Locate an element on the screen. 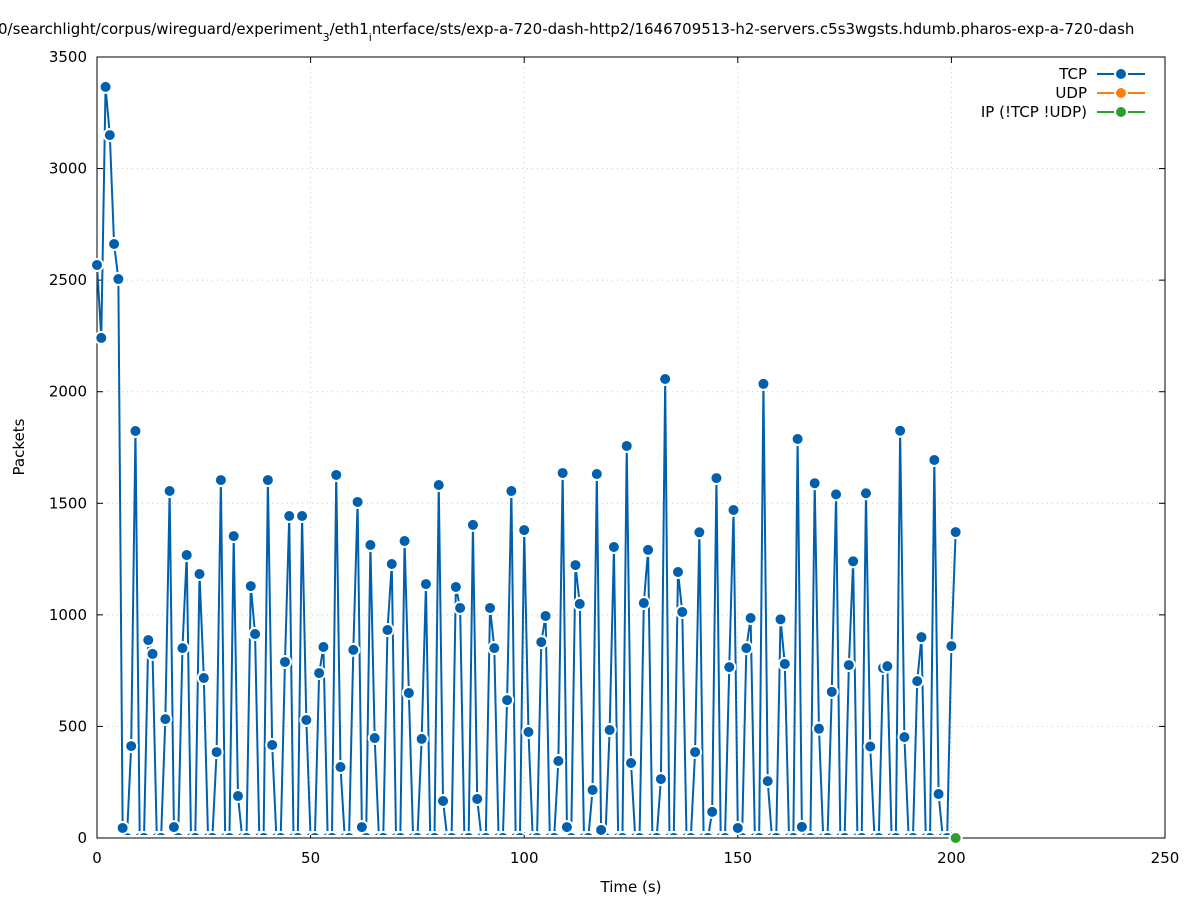 The width and height of the screenshot is (1197, 900). y-tick-label: 1000 is located at coordinates (68, 615).